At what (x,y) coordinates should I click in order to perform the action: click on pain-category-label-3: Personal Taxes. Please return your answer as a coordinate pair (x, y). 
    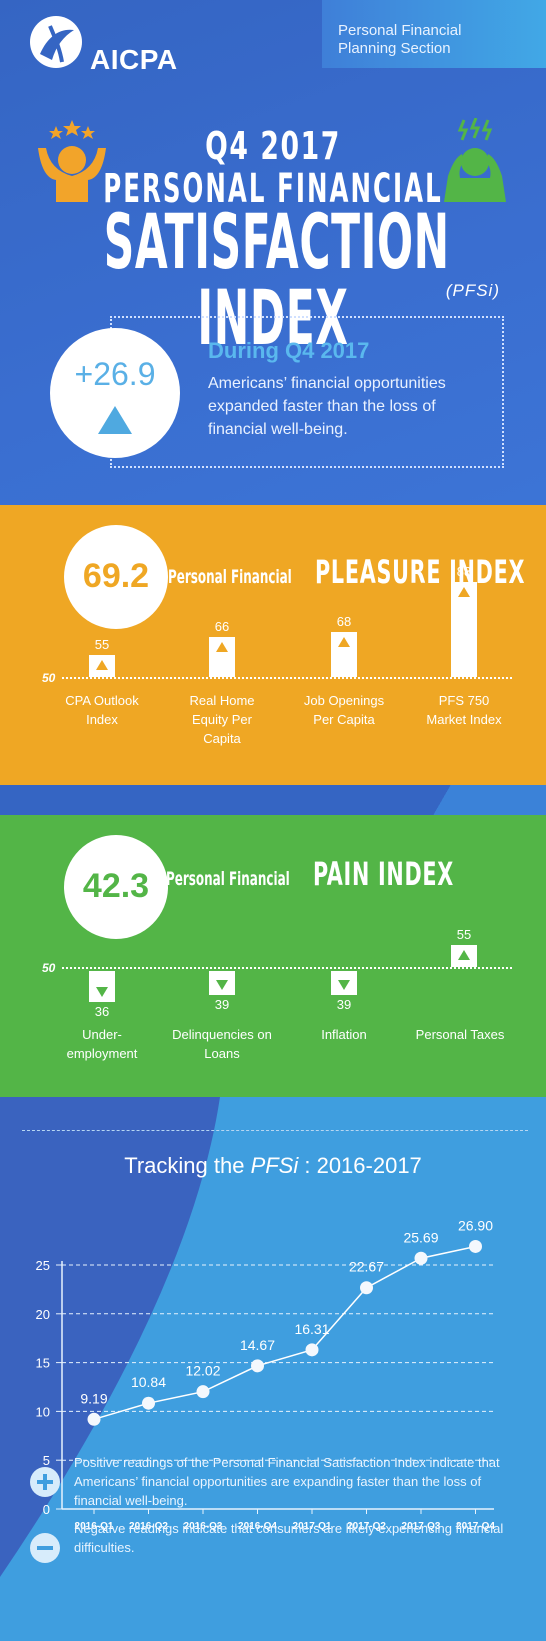
    Looking at the image, I should click on (460, 1034).